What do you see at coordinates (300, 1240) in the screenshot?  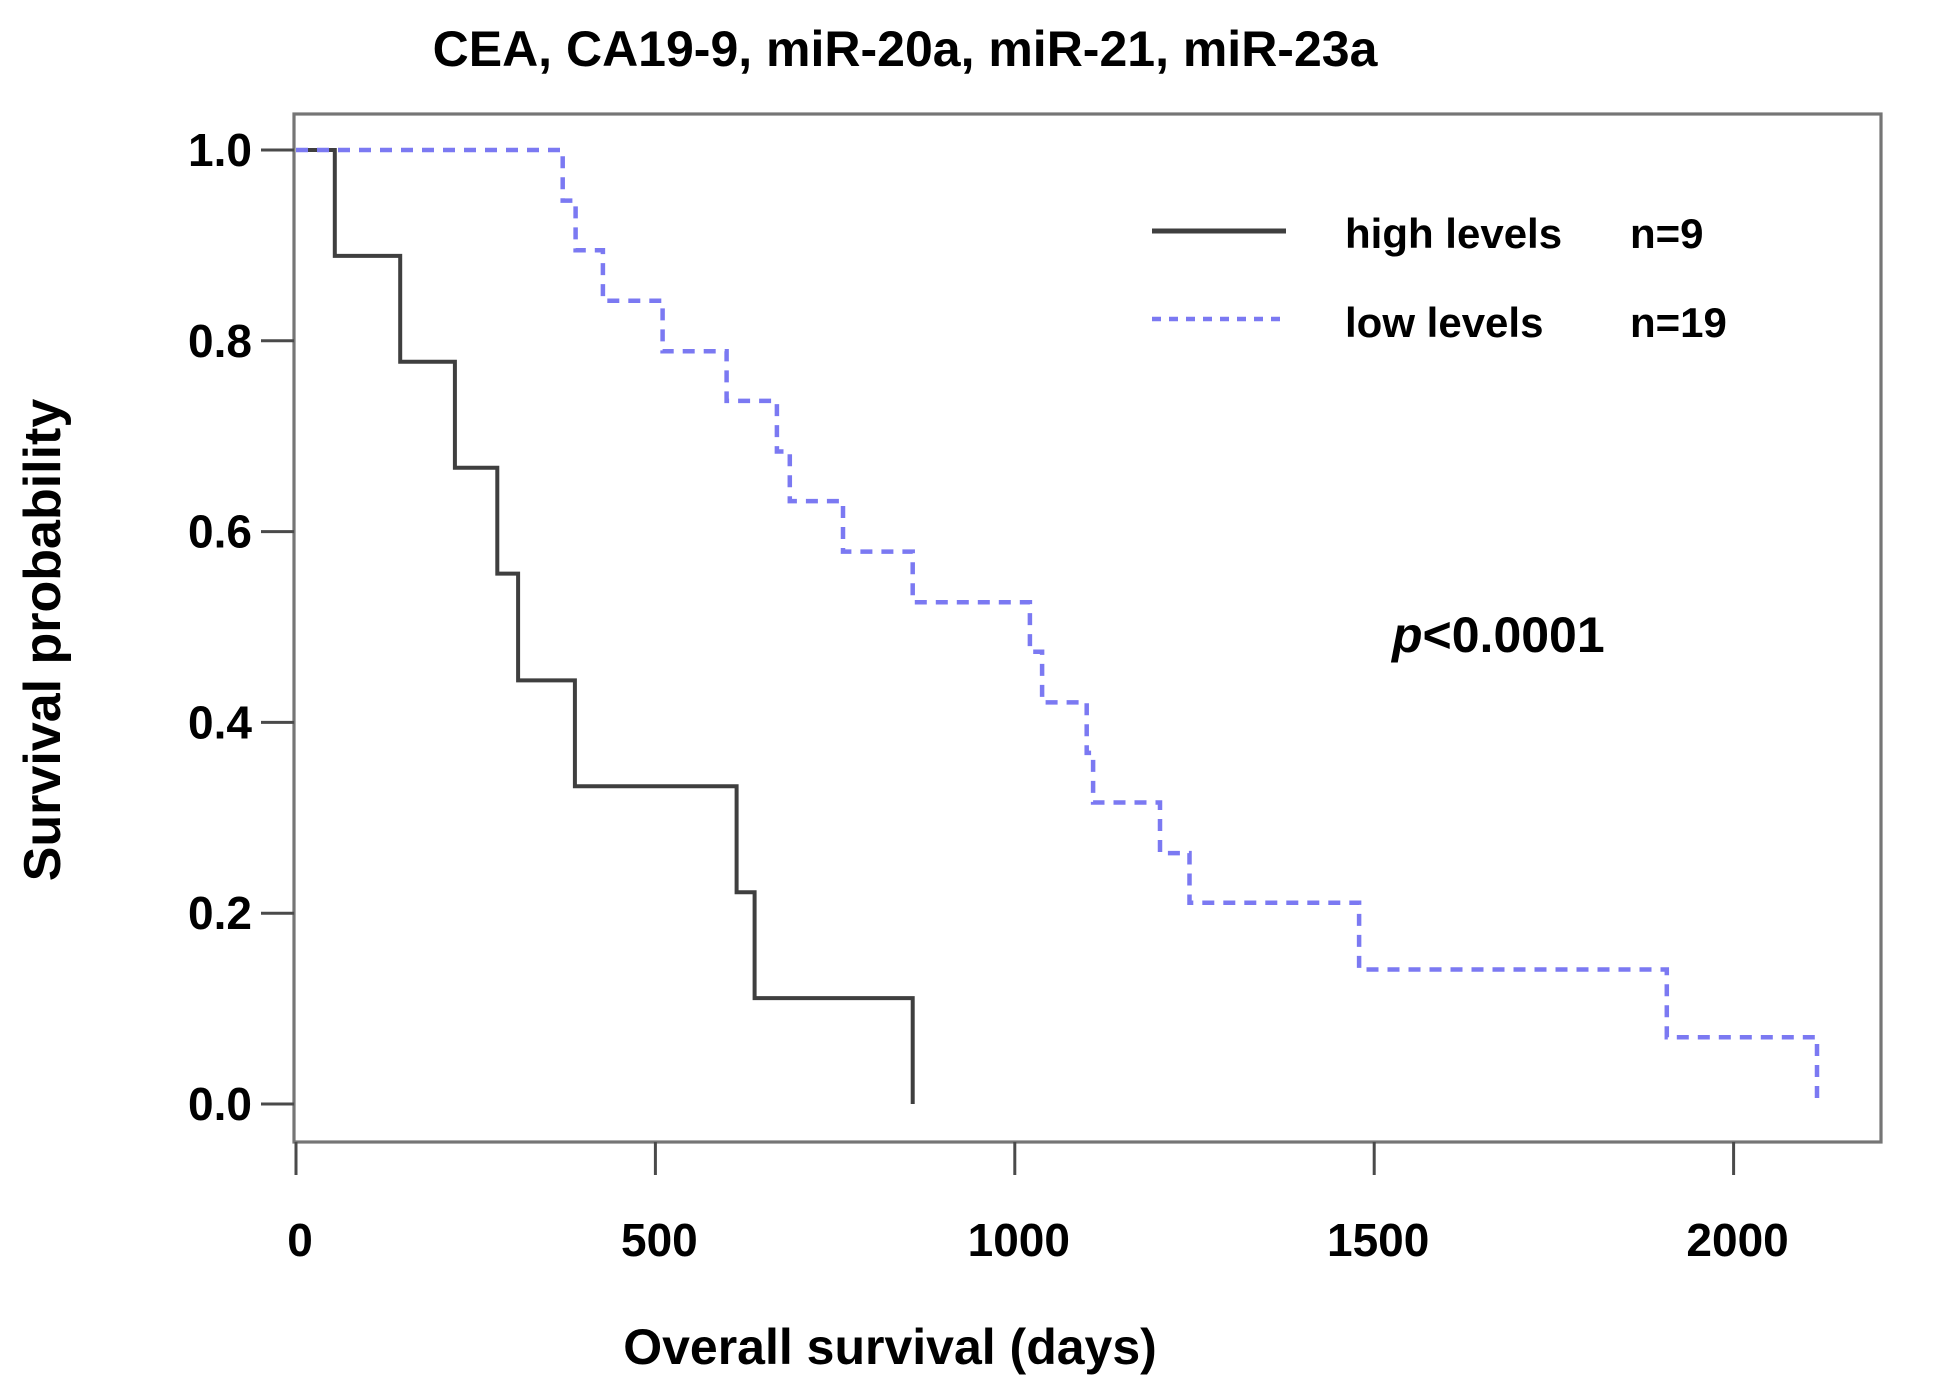 I see `x-tick-label: 0` at bounding box center [300, 1240].